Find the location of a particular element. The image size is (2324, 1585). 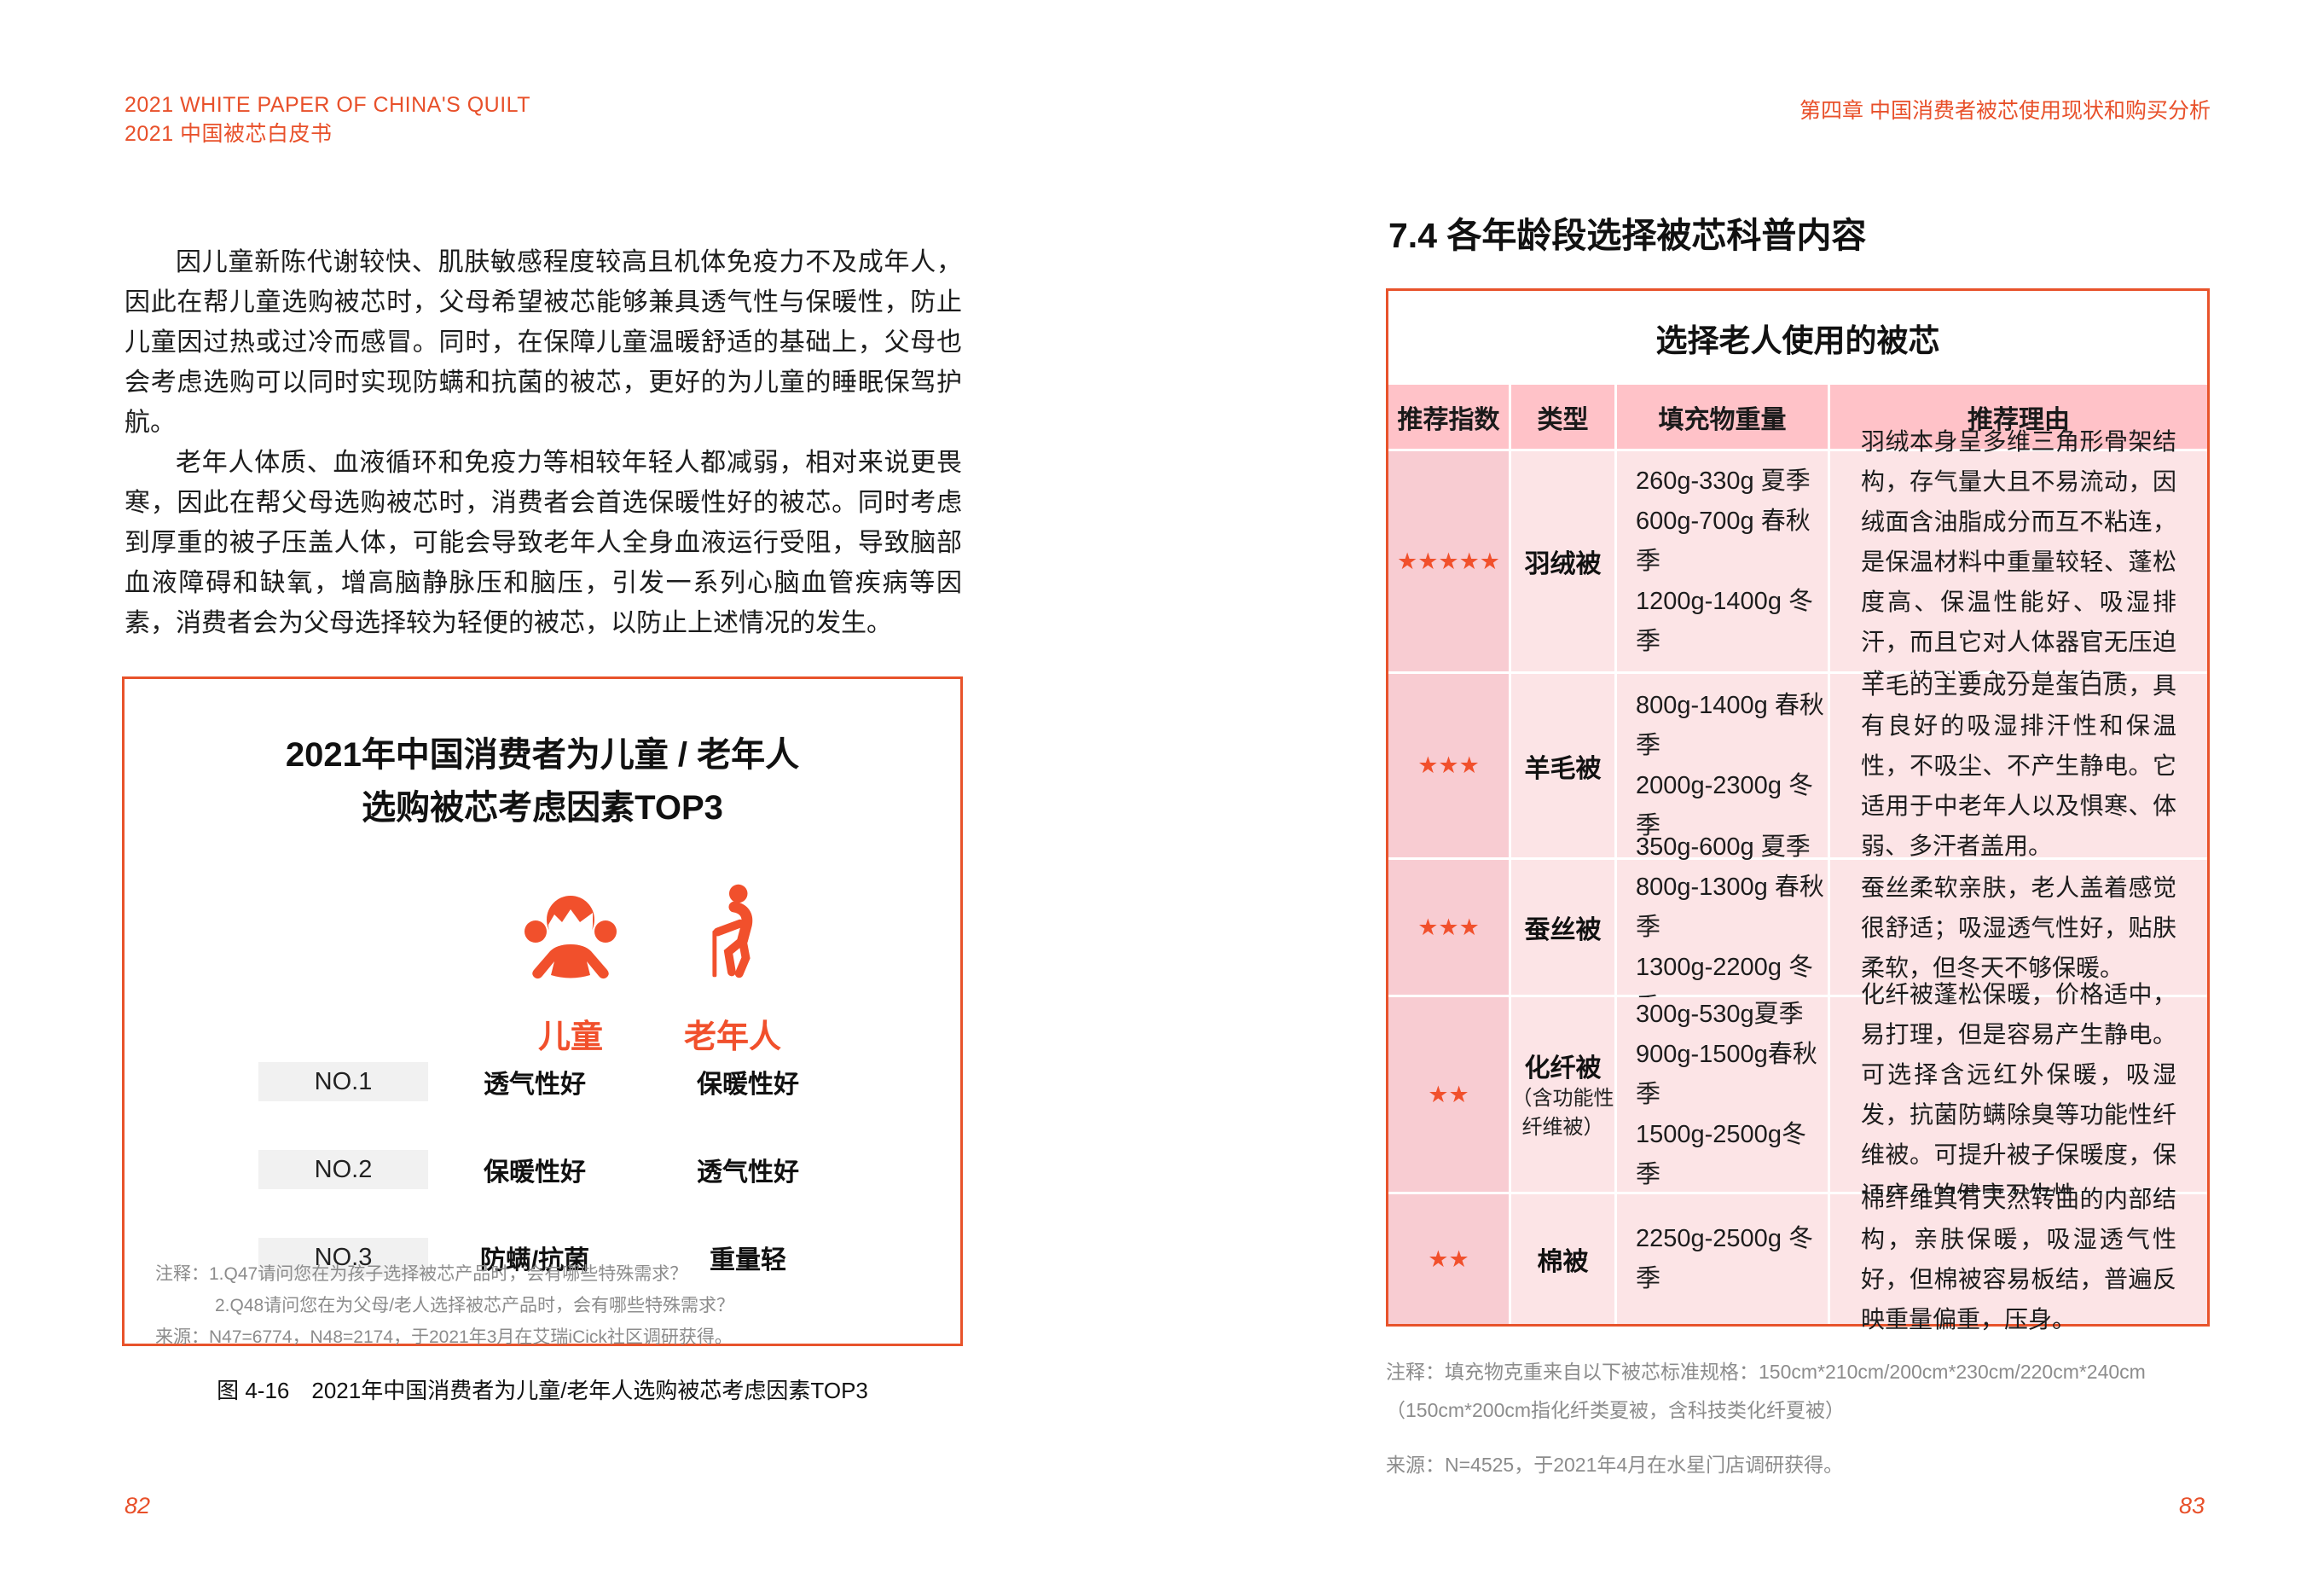

type-cell: 羊毛被 is located at coordinates (1562, 765).